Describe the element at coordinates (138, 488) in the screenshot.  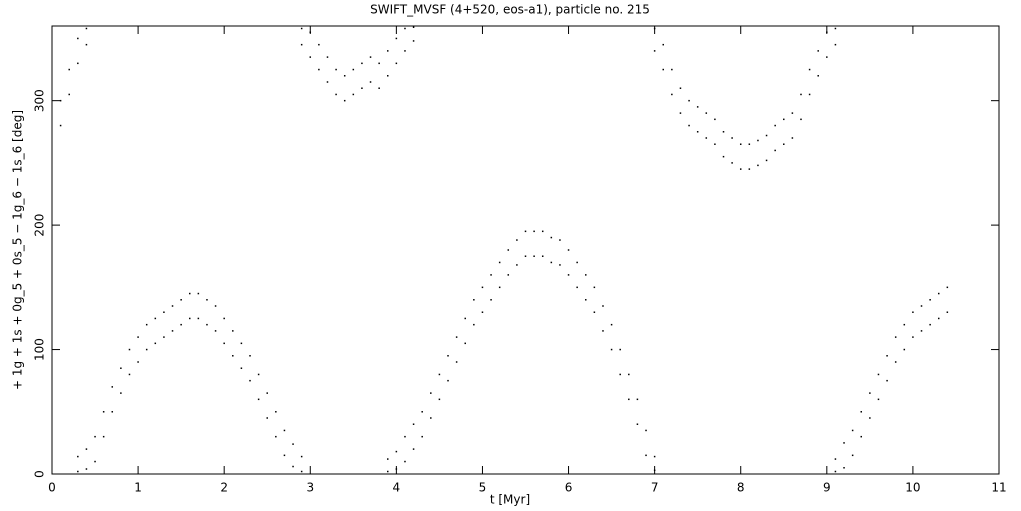
I see `x-tick-label: 1` at that location.